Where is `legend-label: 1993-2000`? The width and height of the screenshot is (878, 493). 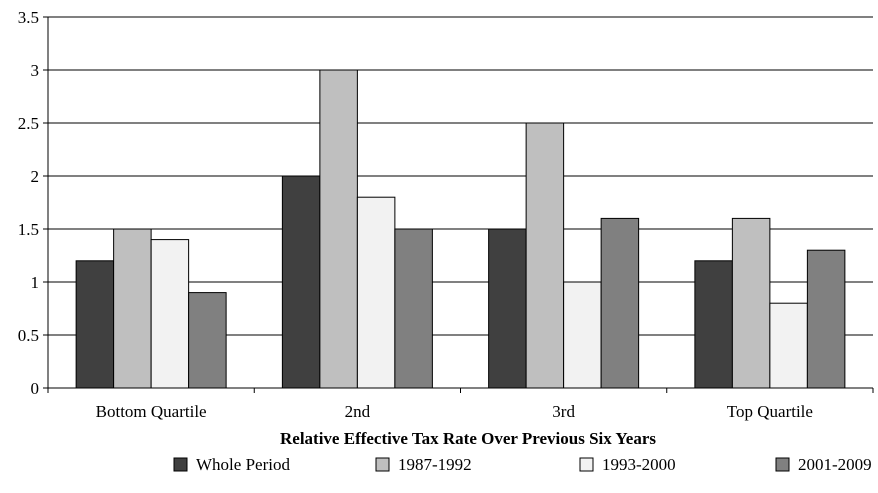 legend-label: 1993-2000 is located at coordinates (639, 464).